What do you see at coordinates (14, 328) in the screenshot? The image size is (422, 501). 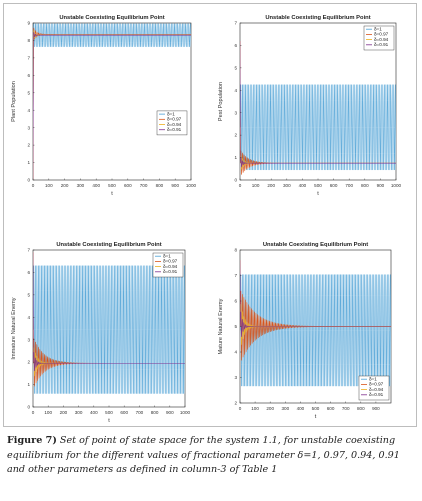 I see `y-axis-label: Immature Natural Enemy` at bounding box center [14, 328].